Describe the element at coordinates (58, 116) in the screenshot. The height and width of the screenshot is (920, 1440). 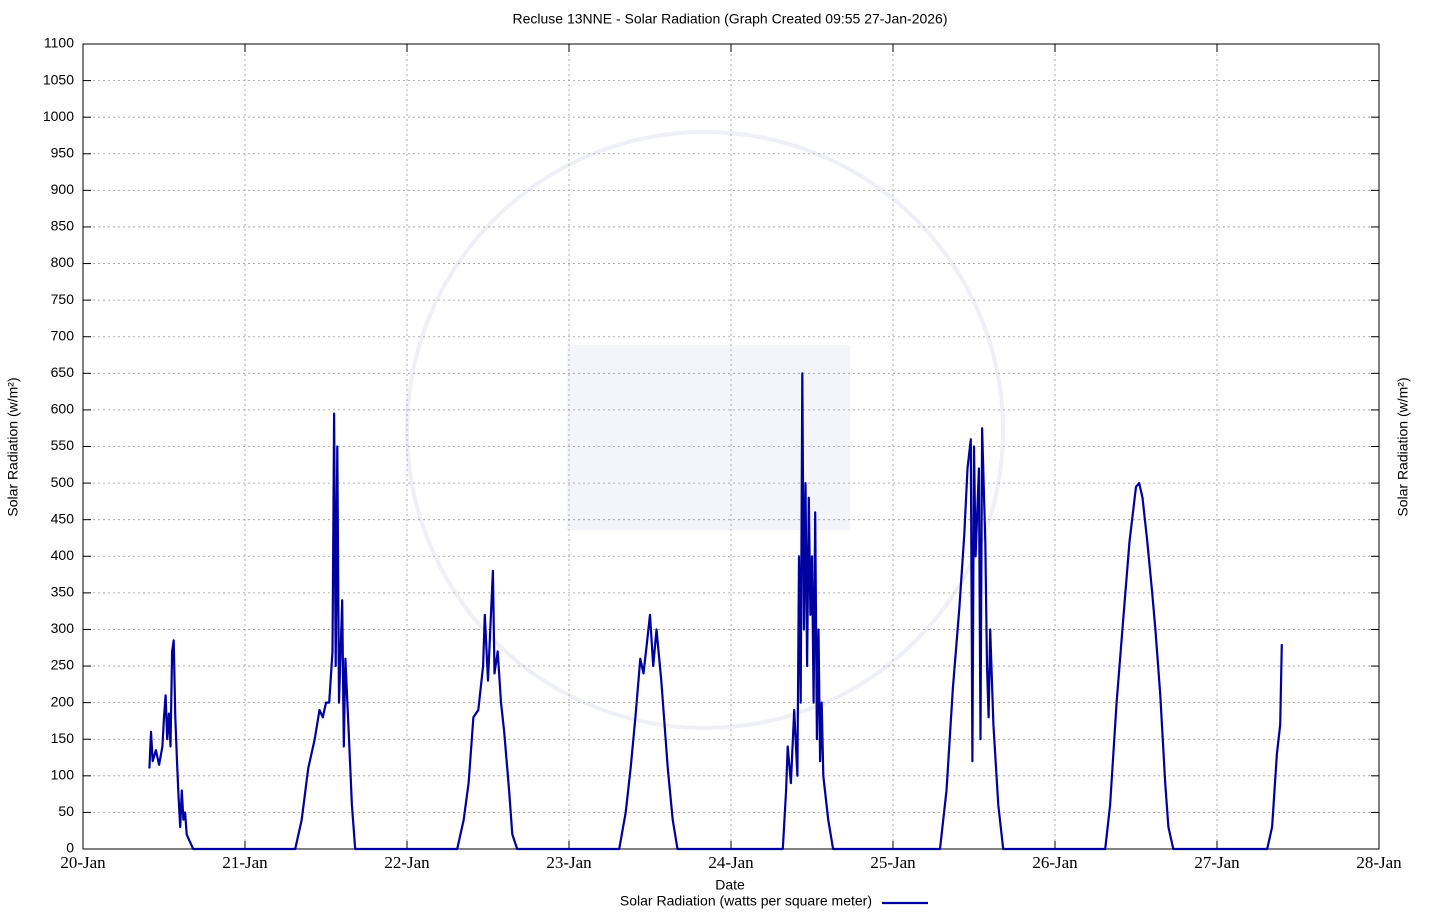
I see `y-tick-label: 1000` at that location.